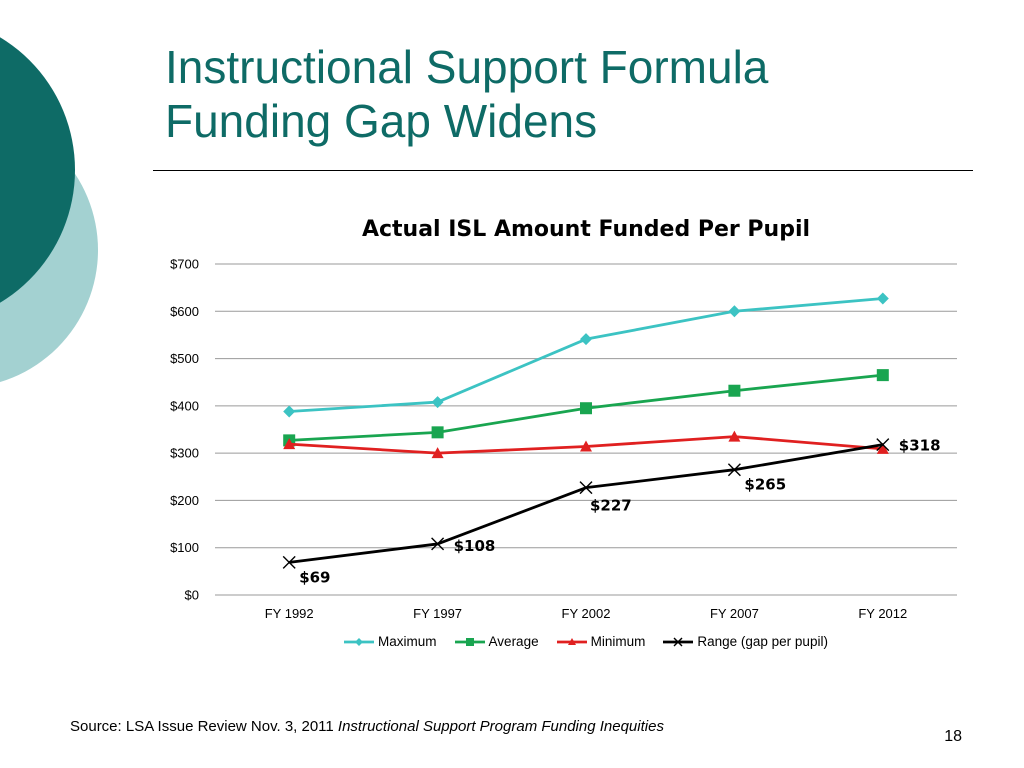 Image resolution: width=1024 pixels, height=768 pixels. What do you see at coordinates (192, 595) in the screenshot?
I see `y-tick-label: $0` at bounding box center [192, 595].